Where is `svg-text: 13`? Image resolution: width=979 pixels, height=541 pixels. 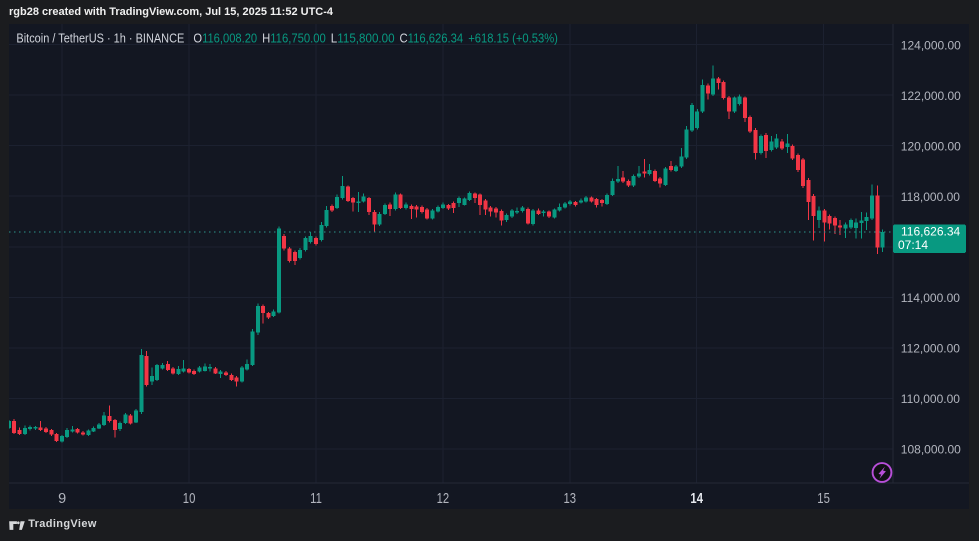
svg-text: 13 is located at coordinates (570, 498).